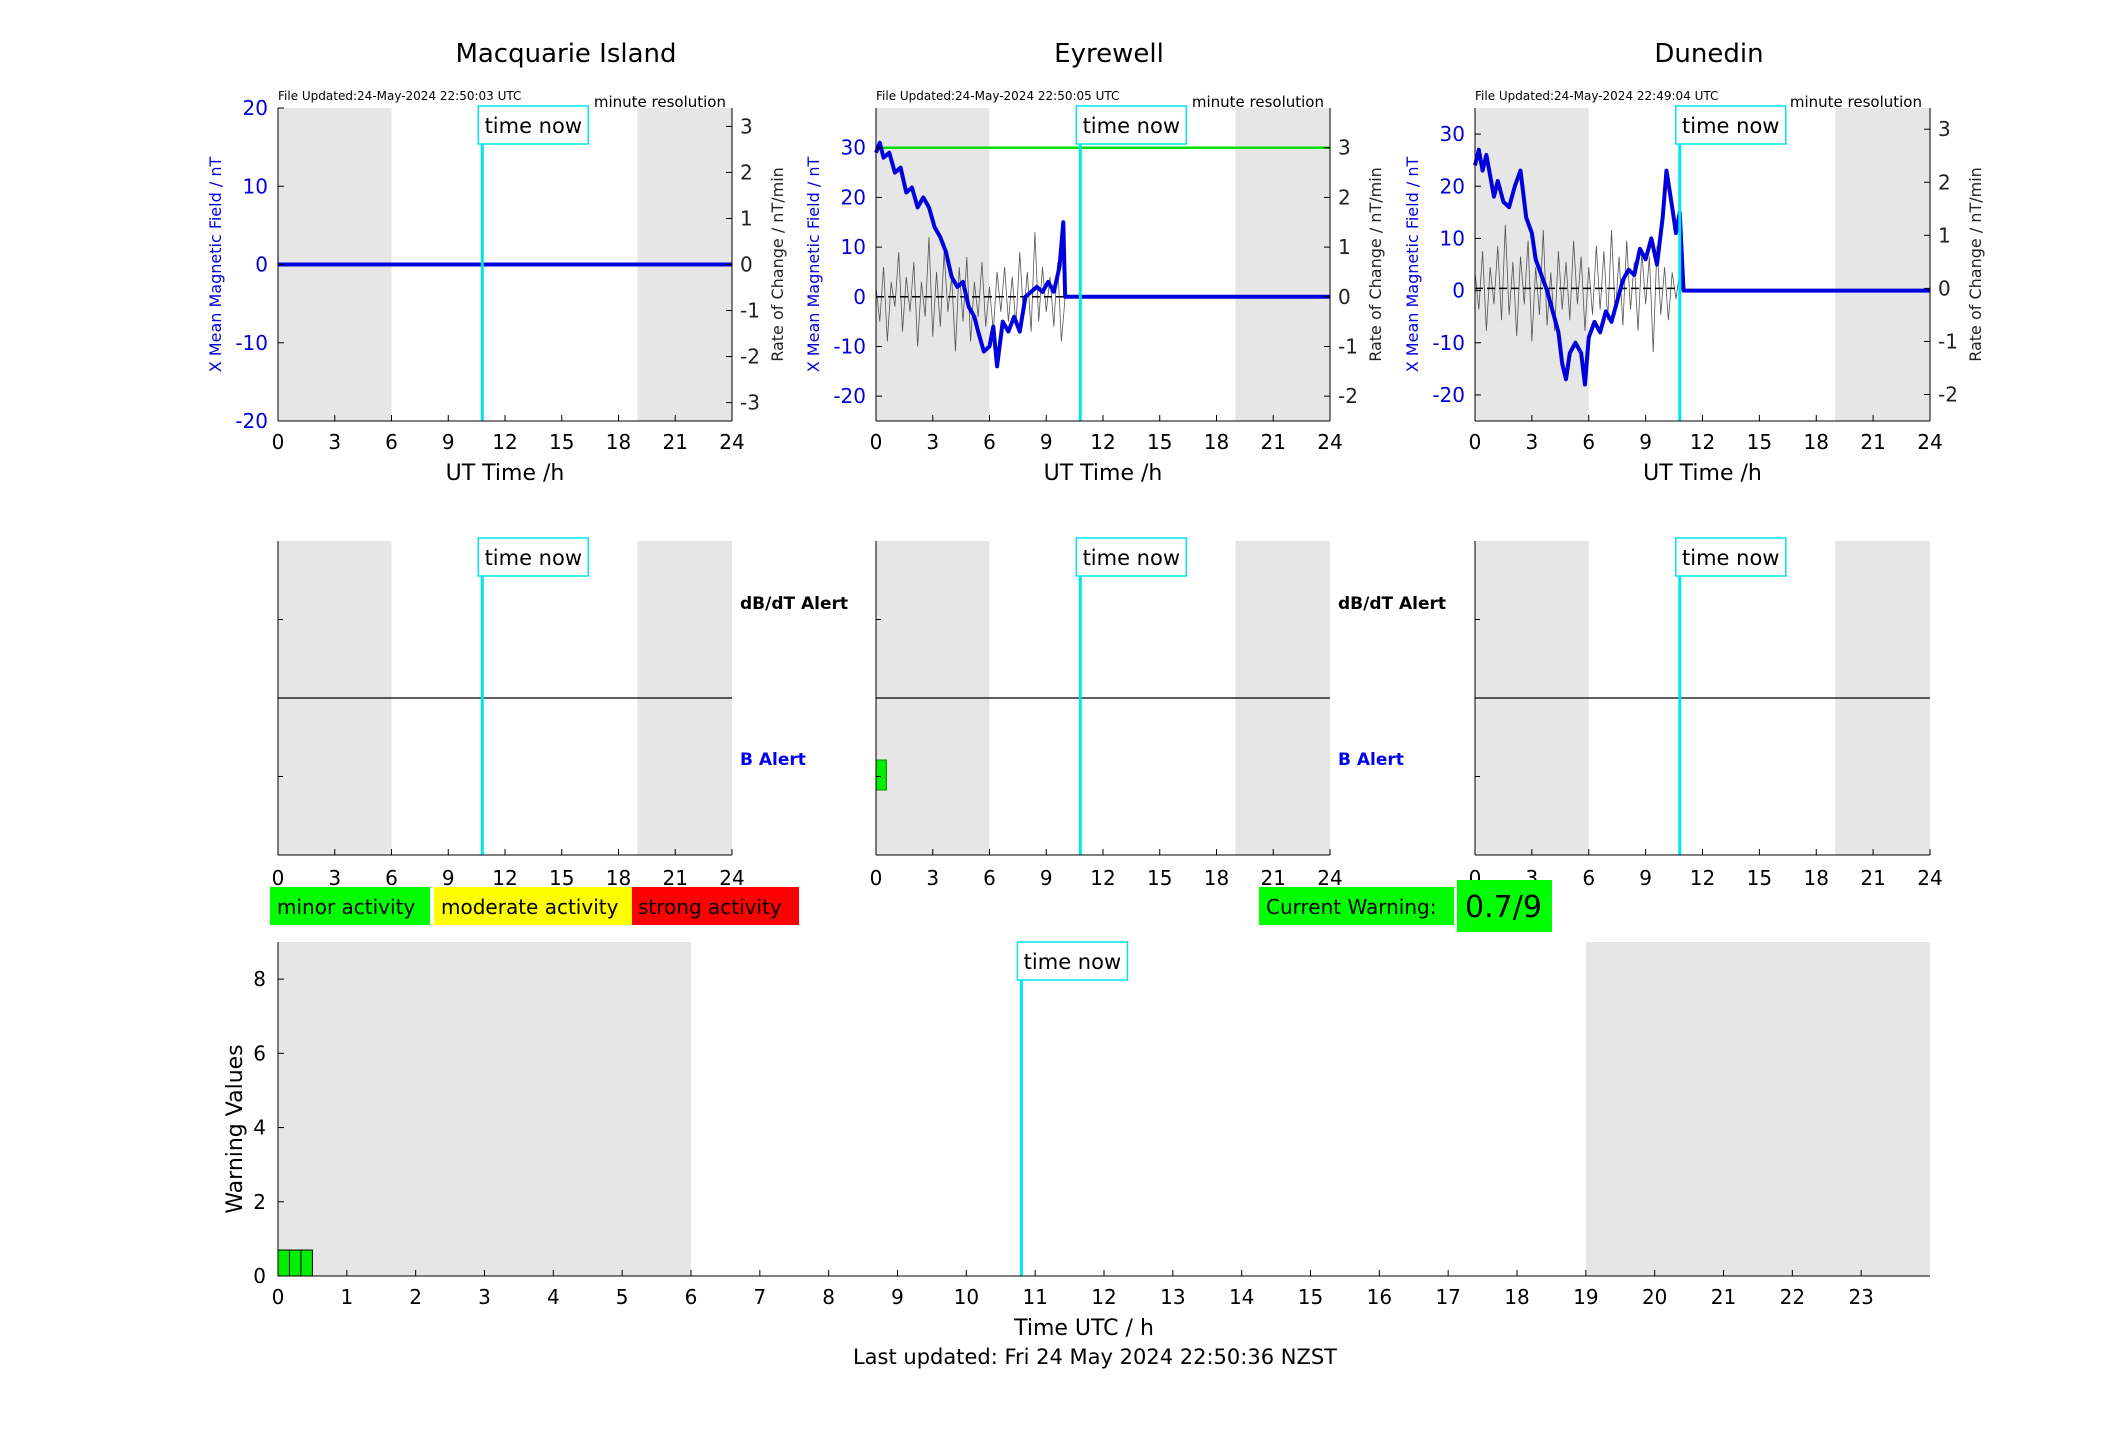  What do you see at coordinates (710, 907) in the screenshot?
I see `strong-activity-label: strong activity` at bounding box center [710, 907].